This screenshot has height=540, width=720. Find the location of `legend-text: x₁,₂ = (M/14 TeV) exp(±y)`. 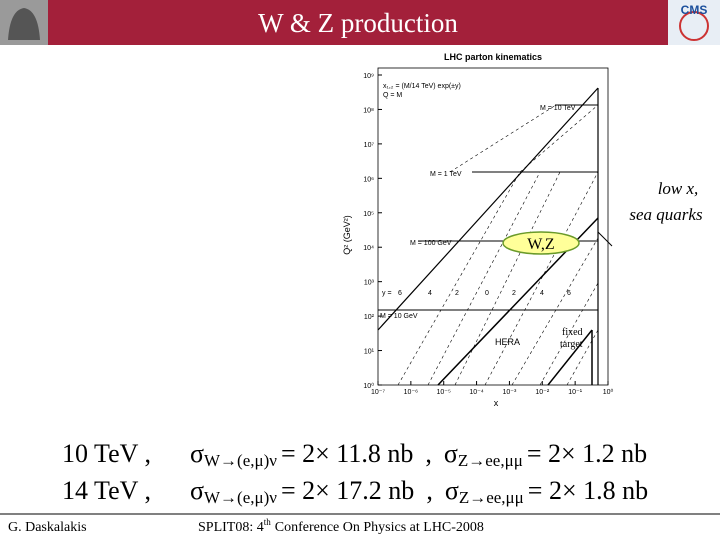

legend-text: x₁,₂ = (M/14 TeV) exp(±y) is located at coordinates (422, 86).